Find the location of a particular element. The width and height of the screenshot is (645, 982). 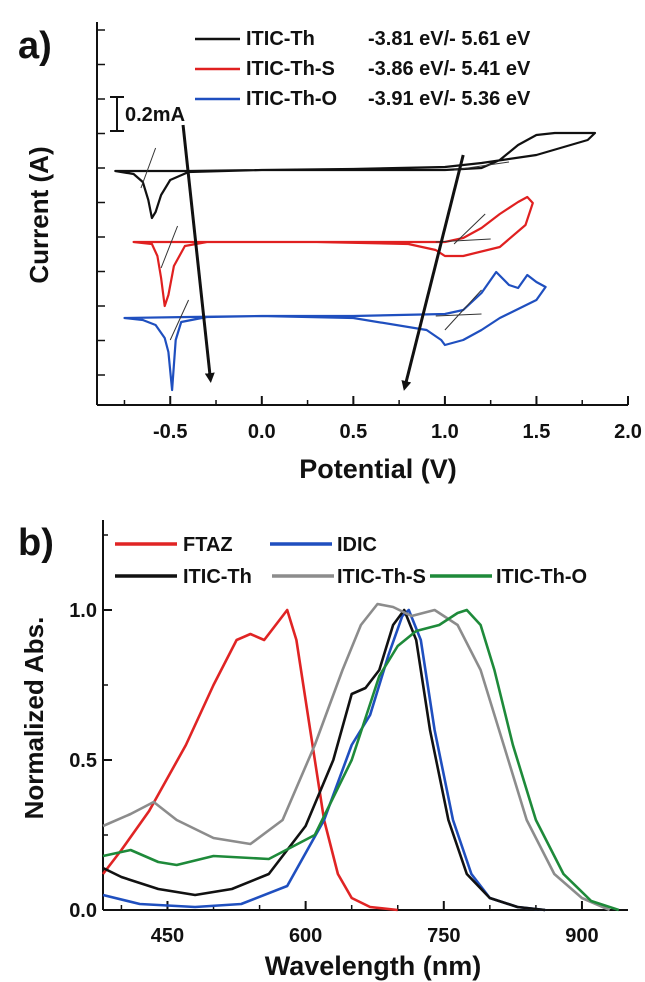

panel-b-y-tick-label: 0.5 is located at coordinates (83, 761).